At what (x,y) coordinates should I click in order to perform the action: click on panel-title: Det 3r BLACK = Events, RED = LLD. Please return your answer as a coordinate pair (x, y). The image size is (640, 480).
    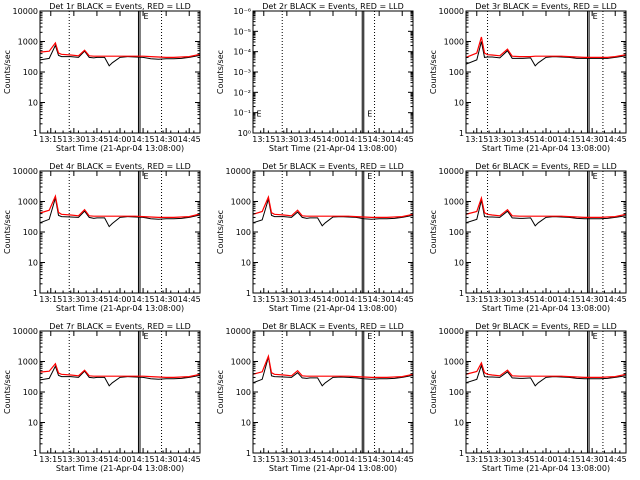
    Looking at the image, I should click on (546, 6).